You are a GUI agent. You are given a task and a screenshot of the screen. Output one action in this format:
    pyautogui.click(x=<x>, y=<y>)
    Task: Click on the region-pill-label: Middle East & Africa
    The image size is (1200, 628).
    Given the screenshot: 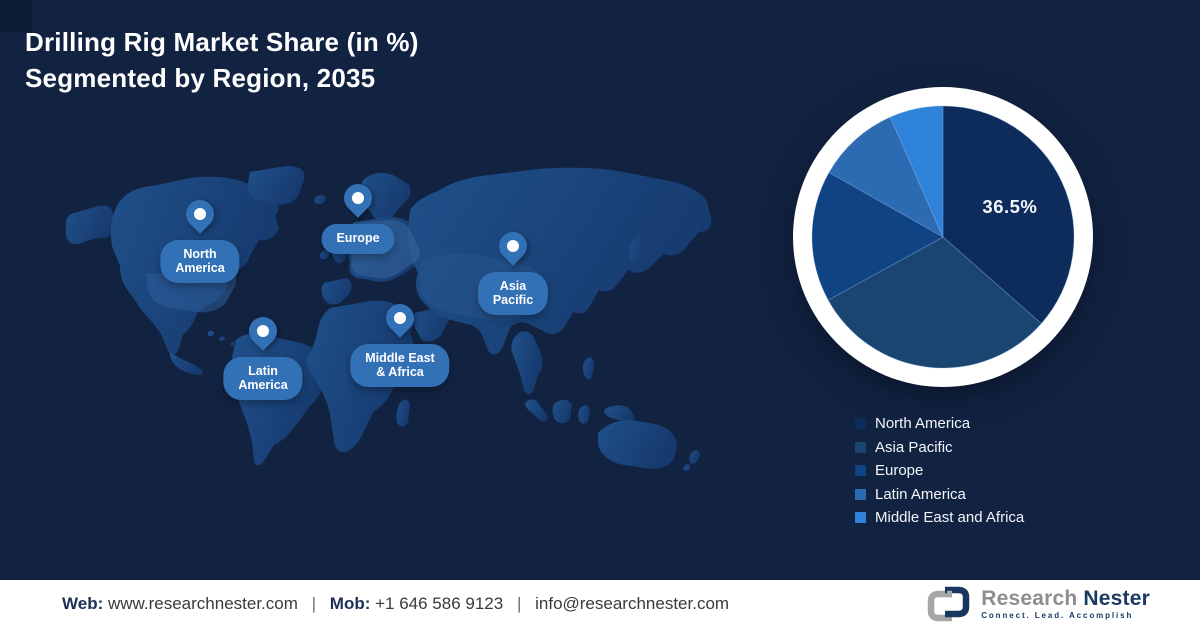 What is the action you would take?
    pyautogui.click(x=400, y=365)
    